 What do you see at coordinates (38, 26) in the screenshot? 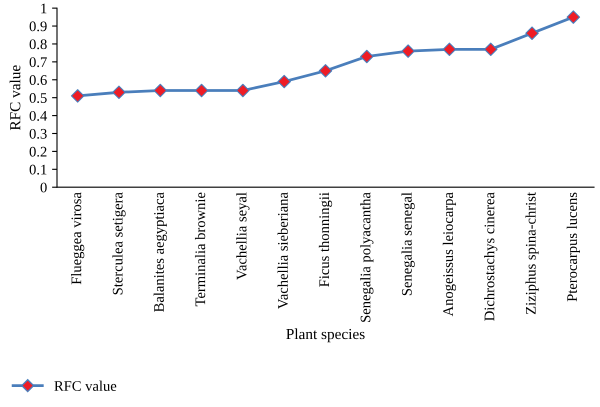
I see `y-tick-label: 0.9` at bounding box center [38, 26].